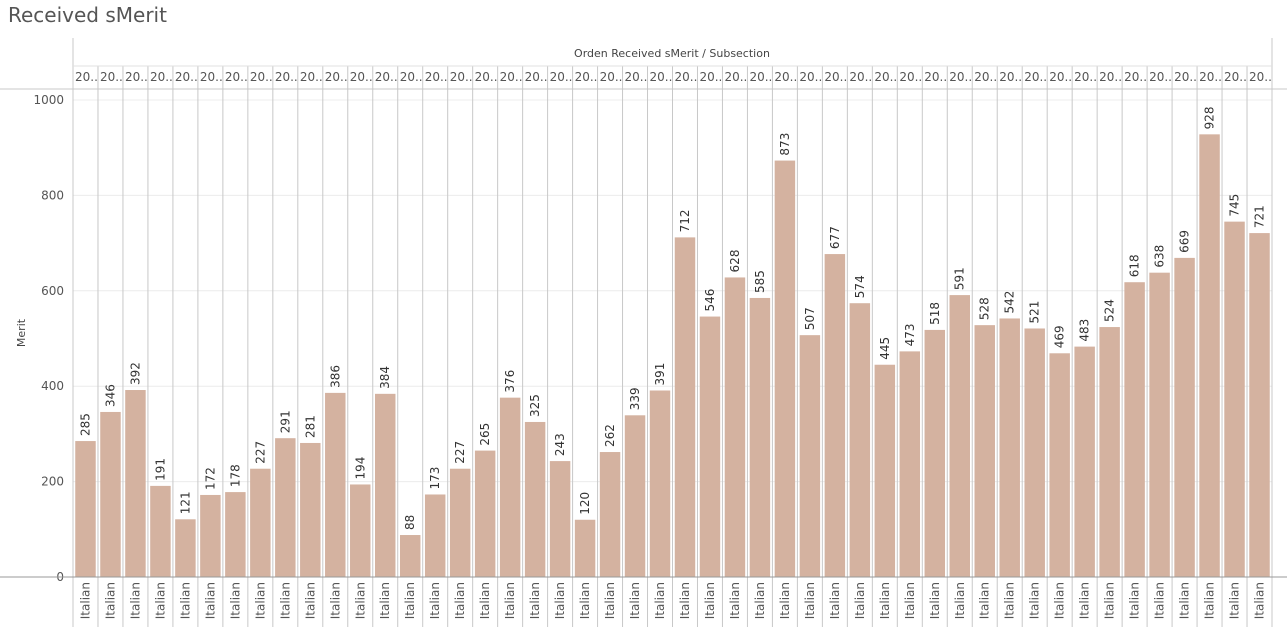  What do you see at coordinates (435, 478) in the screenshot?
I see `data-label: 173` at bounding box center [435, 478].